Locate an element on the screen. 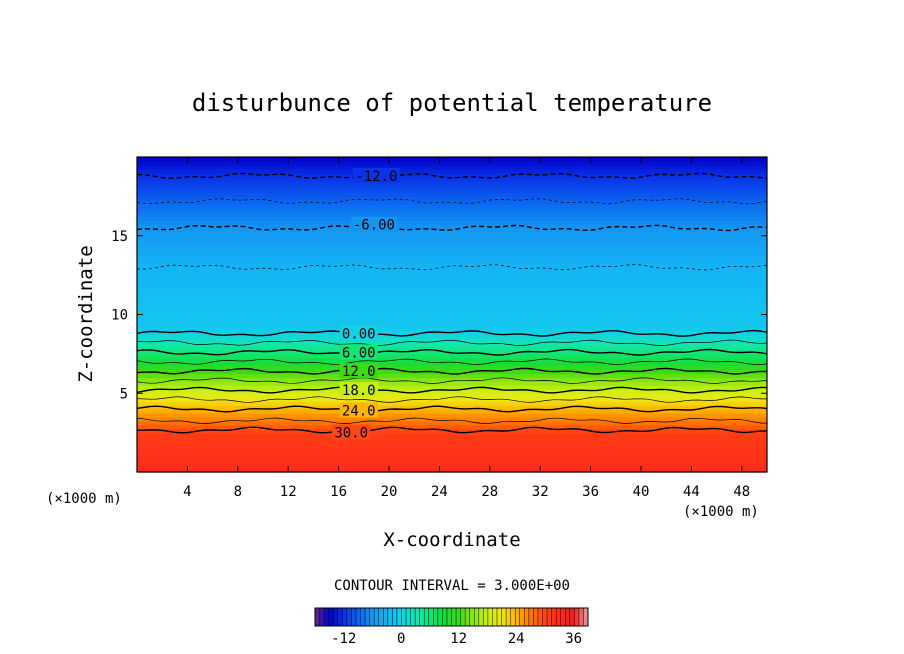 This screenshot has height=654, width=904. colorbar-tick-label: 36 is located at coordinates (573, 639).